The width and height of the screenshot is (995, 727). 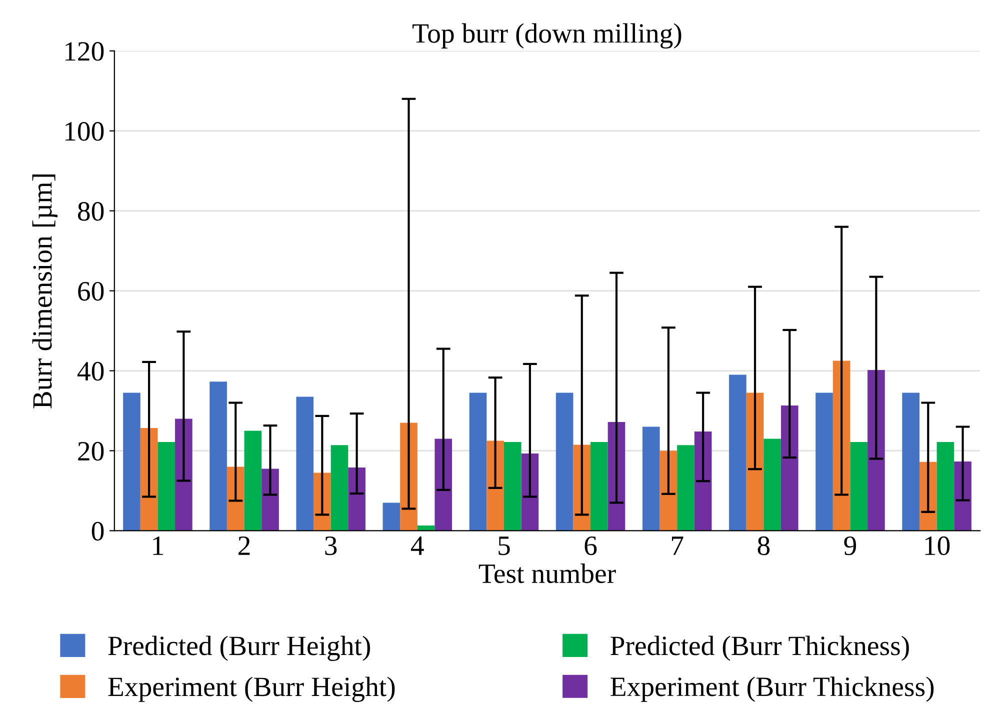 What do you see at coordinates (84, 131) in the screenshot?
I see `y-tick-label: 100` at bounding box center [84, 131].